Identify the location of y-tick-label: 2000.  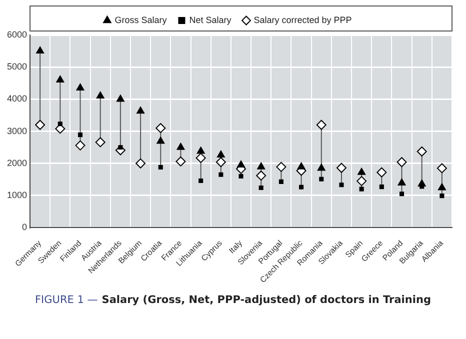
(17, 163).